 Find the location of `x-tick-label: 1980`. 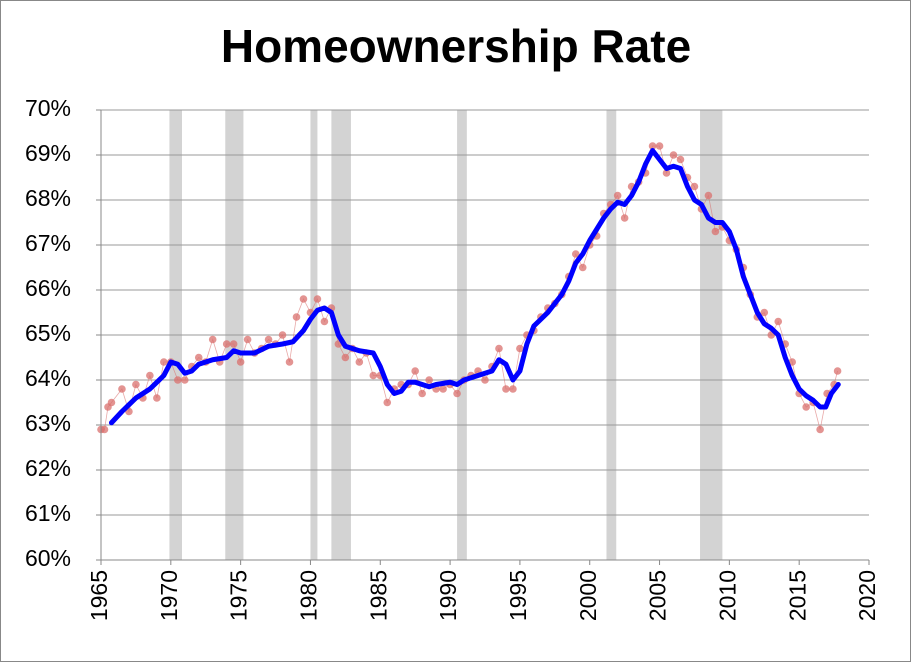

x-tick-label: 1980 is located at coordinates (309, 595).